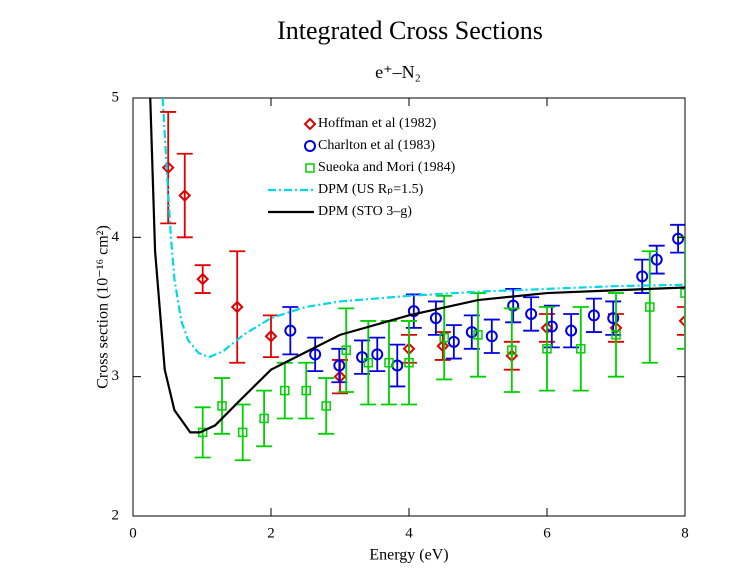 The height and width of the screenshot is (583, 750). I want to click on y-tick-label: 5, so click(116, 97).